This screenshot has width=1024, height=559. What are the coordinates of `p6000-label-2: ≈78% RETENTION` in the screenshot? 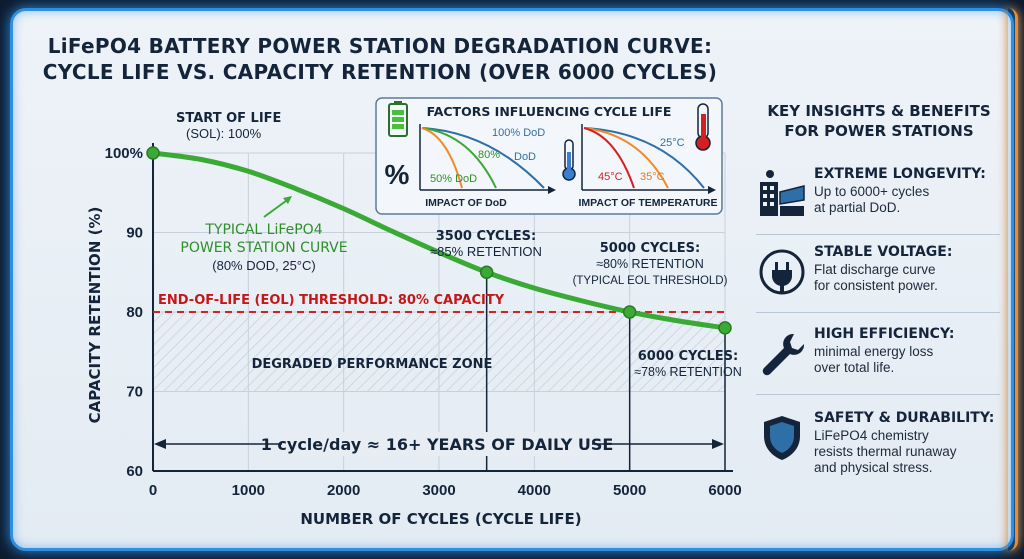 It's located at (688, 372).